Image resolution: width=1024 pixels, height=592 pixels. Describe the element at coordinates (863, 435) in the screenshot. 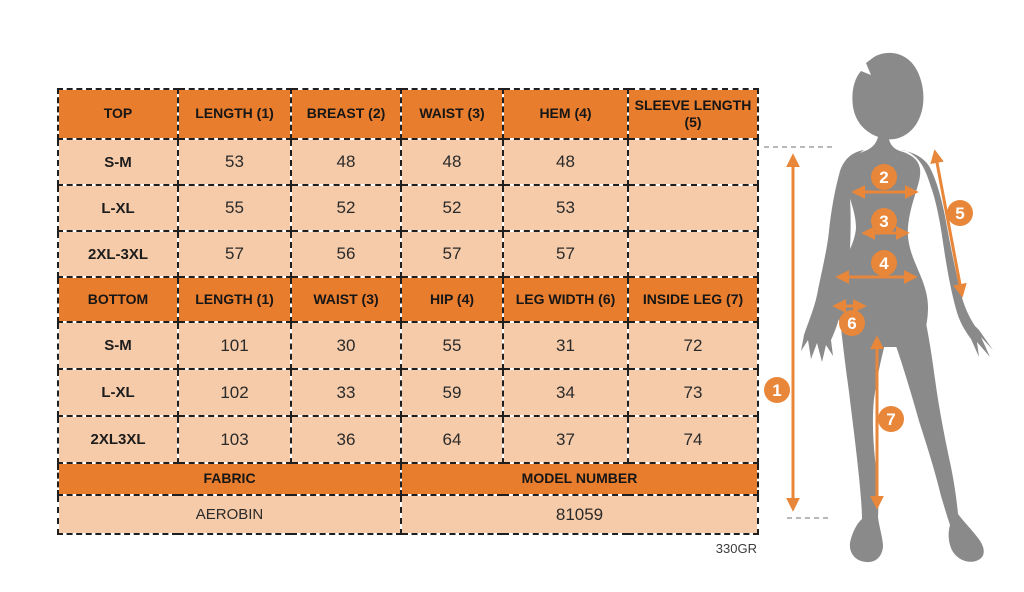

I see `silhouette-left-leg` at that location.